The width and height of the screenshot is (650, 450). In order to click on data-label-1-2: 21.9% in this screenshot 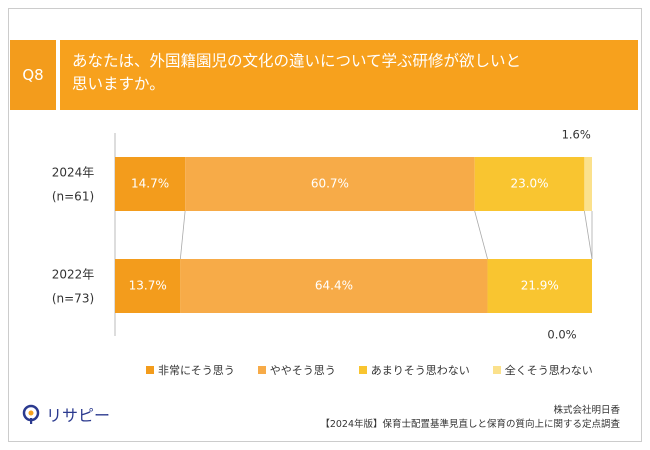, I will do `click(540, 286)`.